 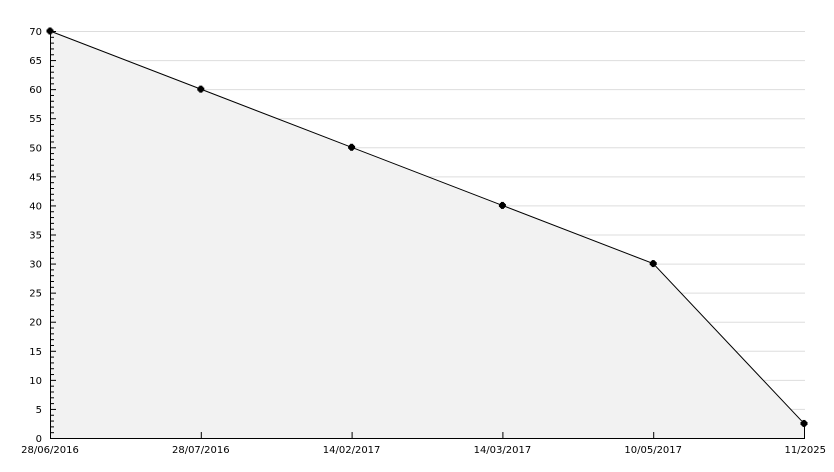 What do you see at coordinates (805, 450) in the screenshot?
I see `x-tick-label: 11/2025` at bounding box center [805, 450].